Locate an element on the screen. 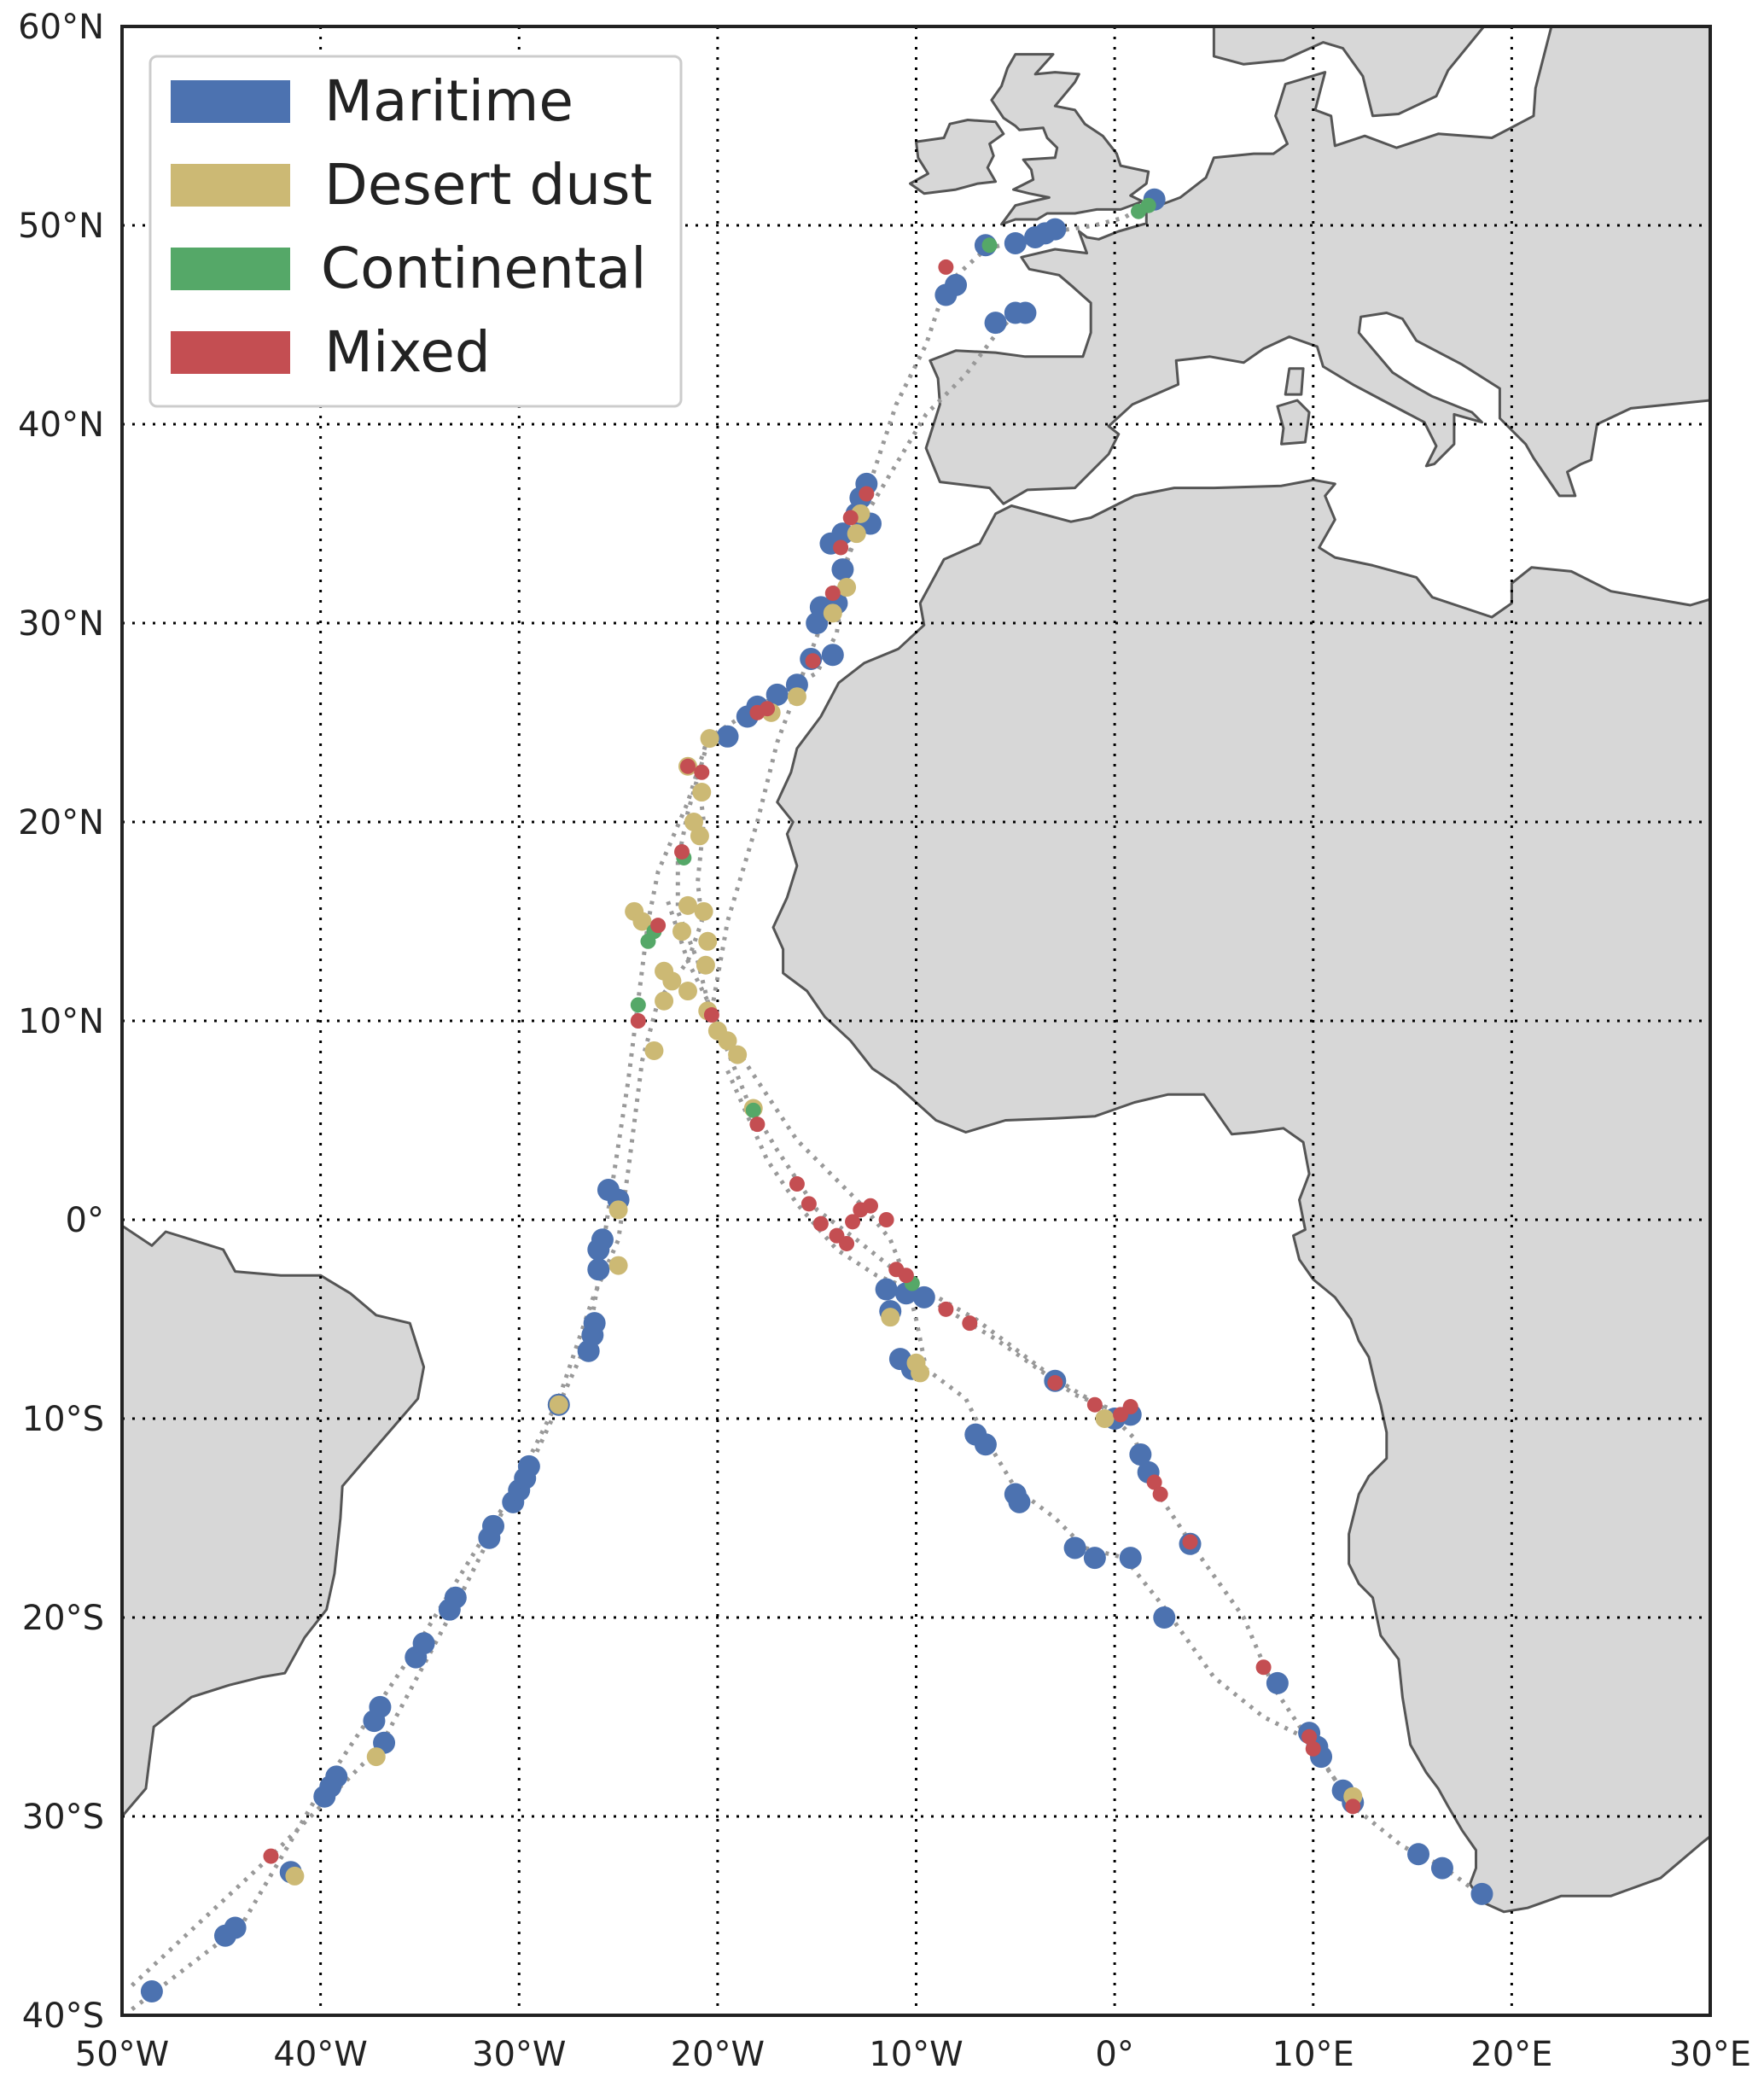 Image resolution: width=1764 pixels, height=2081 pixels. lat-tick-label: 60°N is located at coordinates (61, 28).